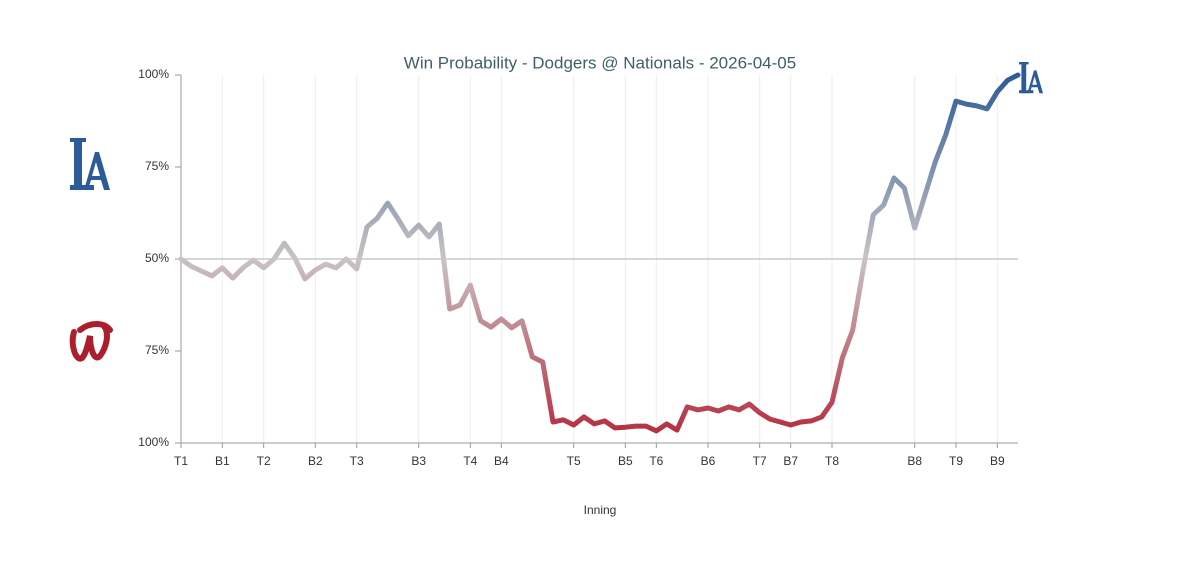 Image resolution: width=1200 pixels, height=588 pixels. I want to click on x-tick-label: T4, so click(470, 461).